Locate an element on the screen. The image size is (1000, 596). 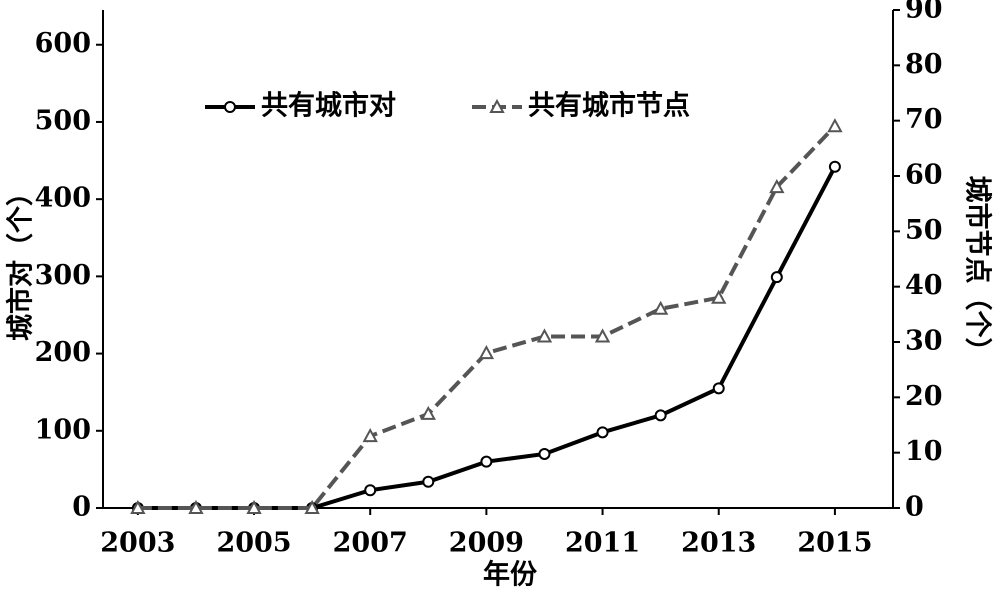
x-tick-label: 2011 is located at coordinates (602, 543).